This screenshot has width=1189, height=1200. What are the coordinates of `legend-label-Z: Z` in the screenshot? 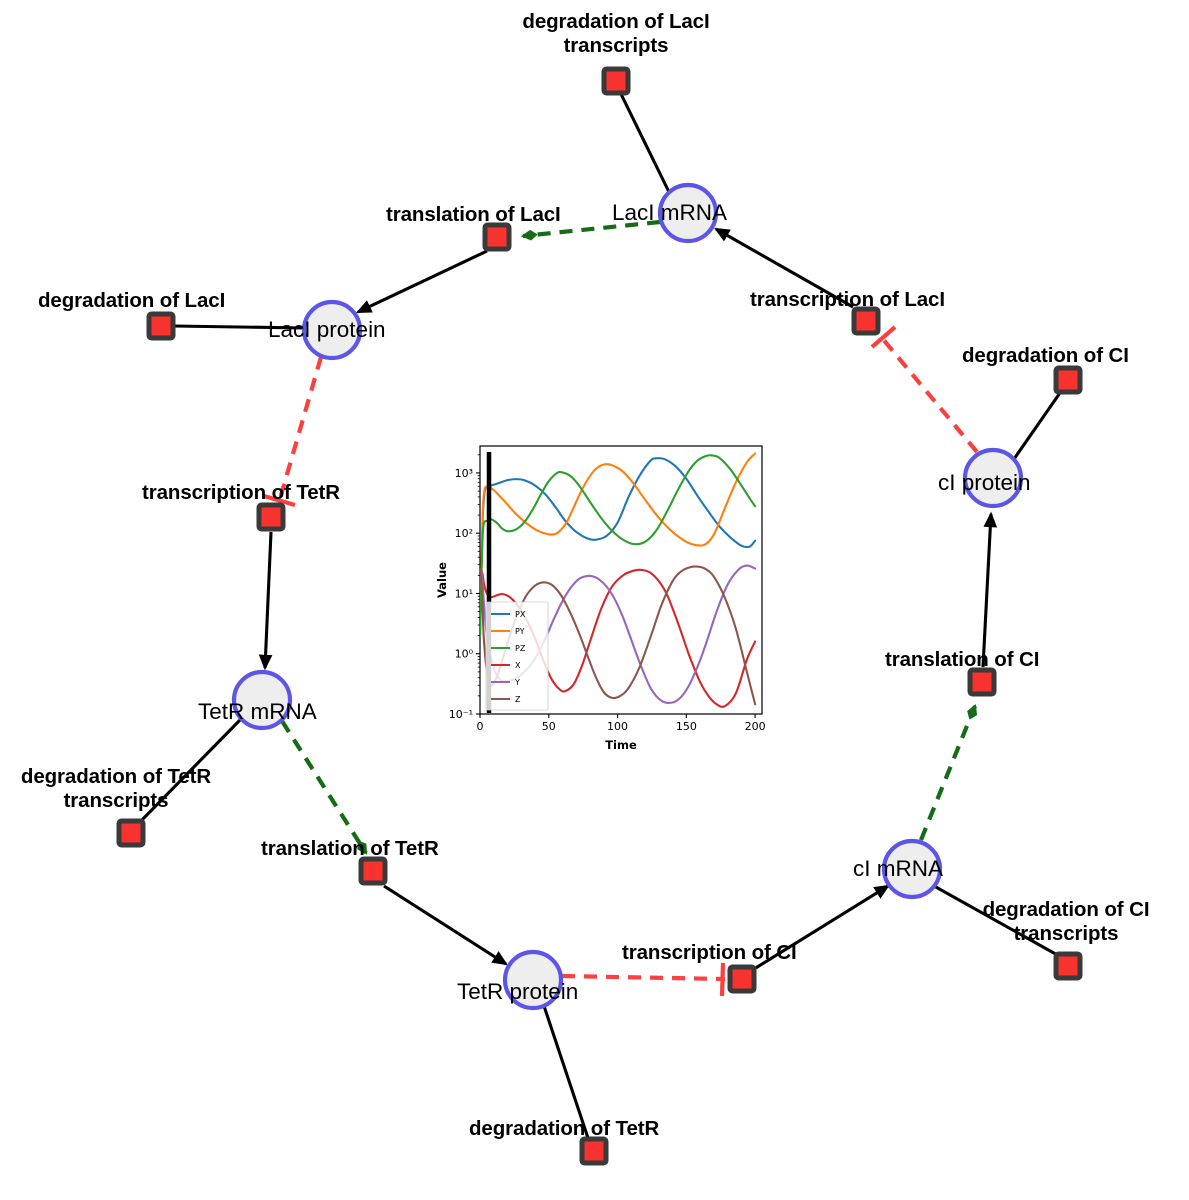 It's located at (518, 699).